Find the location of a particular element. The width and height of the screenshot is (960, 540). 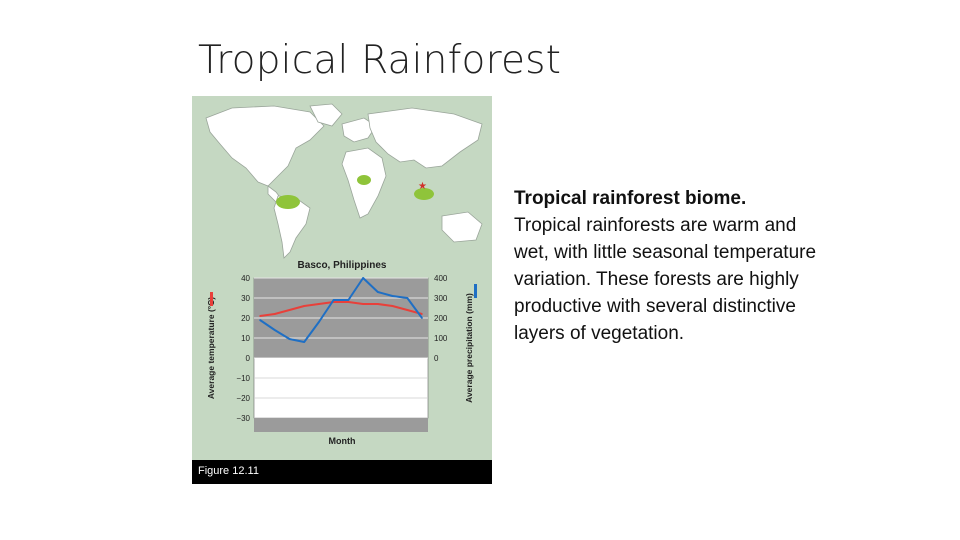

figure-caption: Figure 12.11 is located at coordinates (228, 471).